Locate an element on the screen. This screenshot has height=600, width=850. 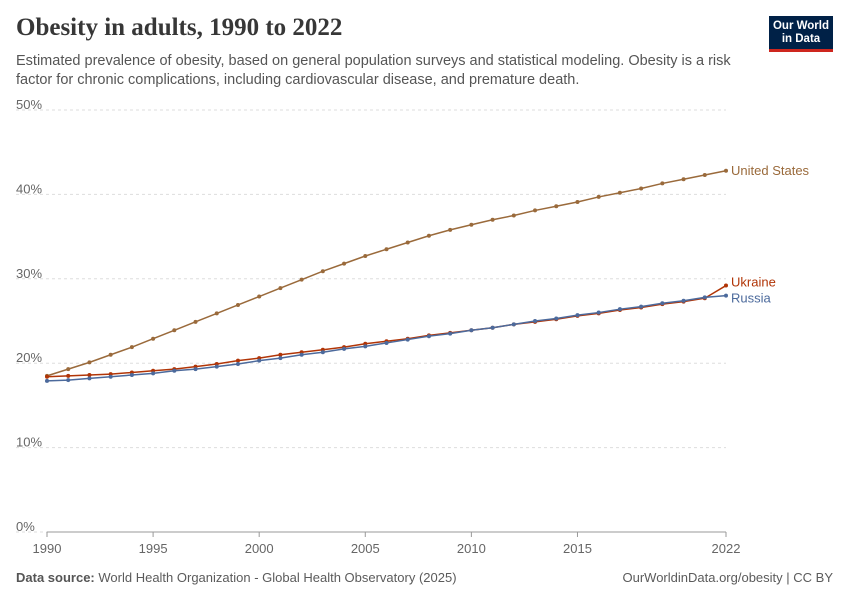
y-tick-label: 10% is located at coordinates (29, 442).